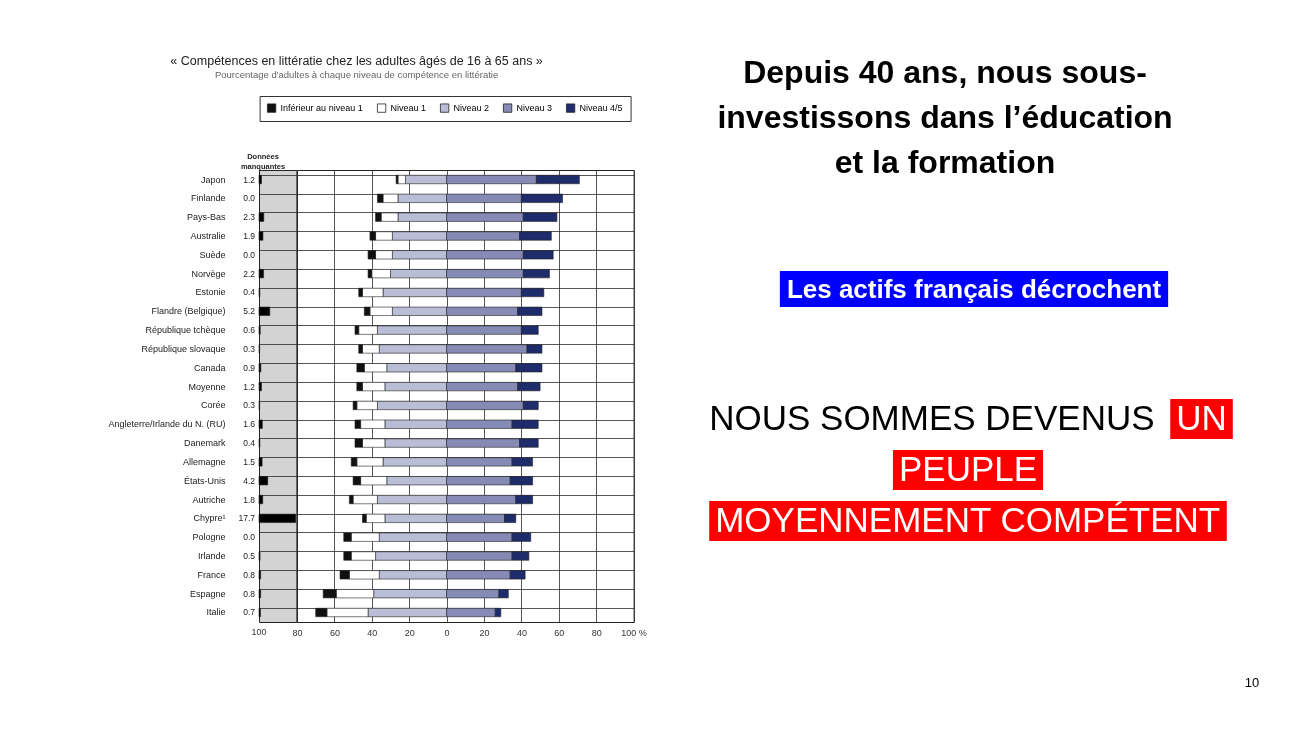  Describe the element at coordinates (249, 612) in the screenshot. I see `data-label: 0.7` at that location.